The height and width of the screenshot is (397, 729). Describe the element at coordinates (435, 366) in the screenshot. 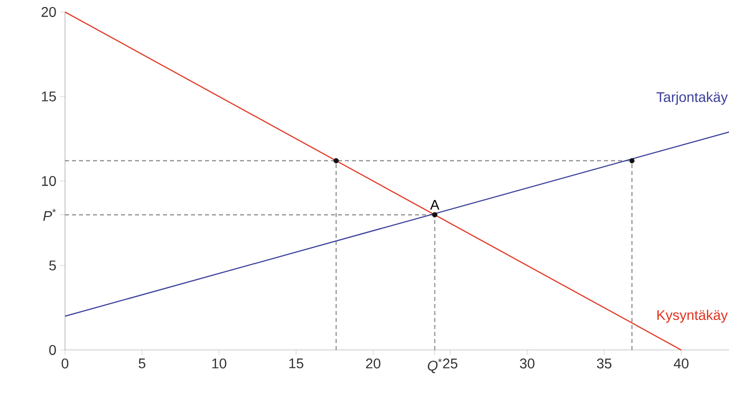

I see `x-tick-label: Q$^{*}$` at that location.